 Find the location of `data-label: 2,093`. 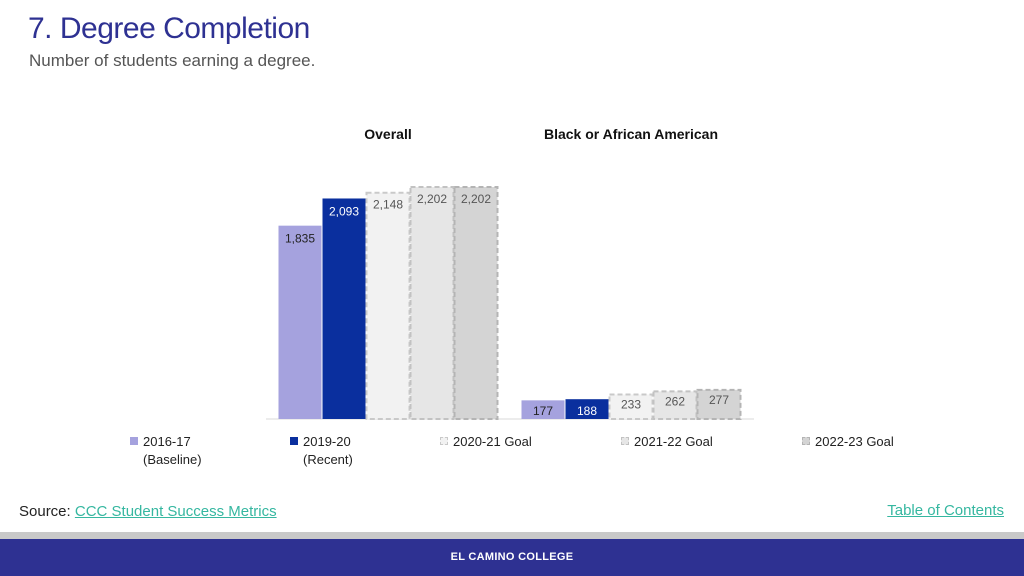

data-label: 2,093 is located at coordinates (344, 211).